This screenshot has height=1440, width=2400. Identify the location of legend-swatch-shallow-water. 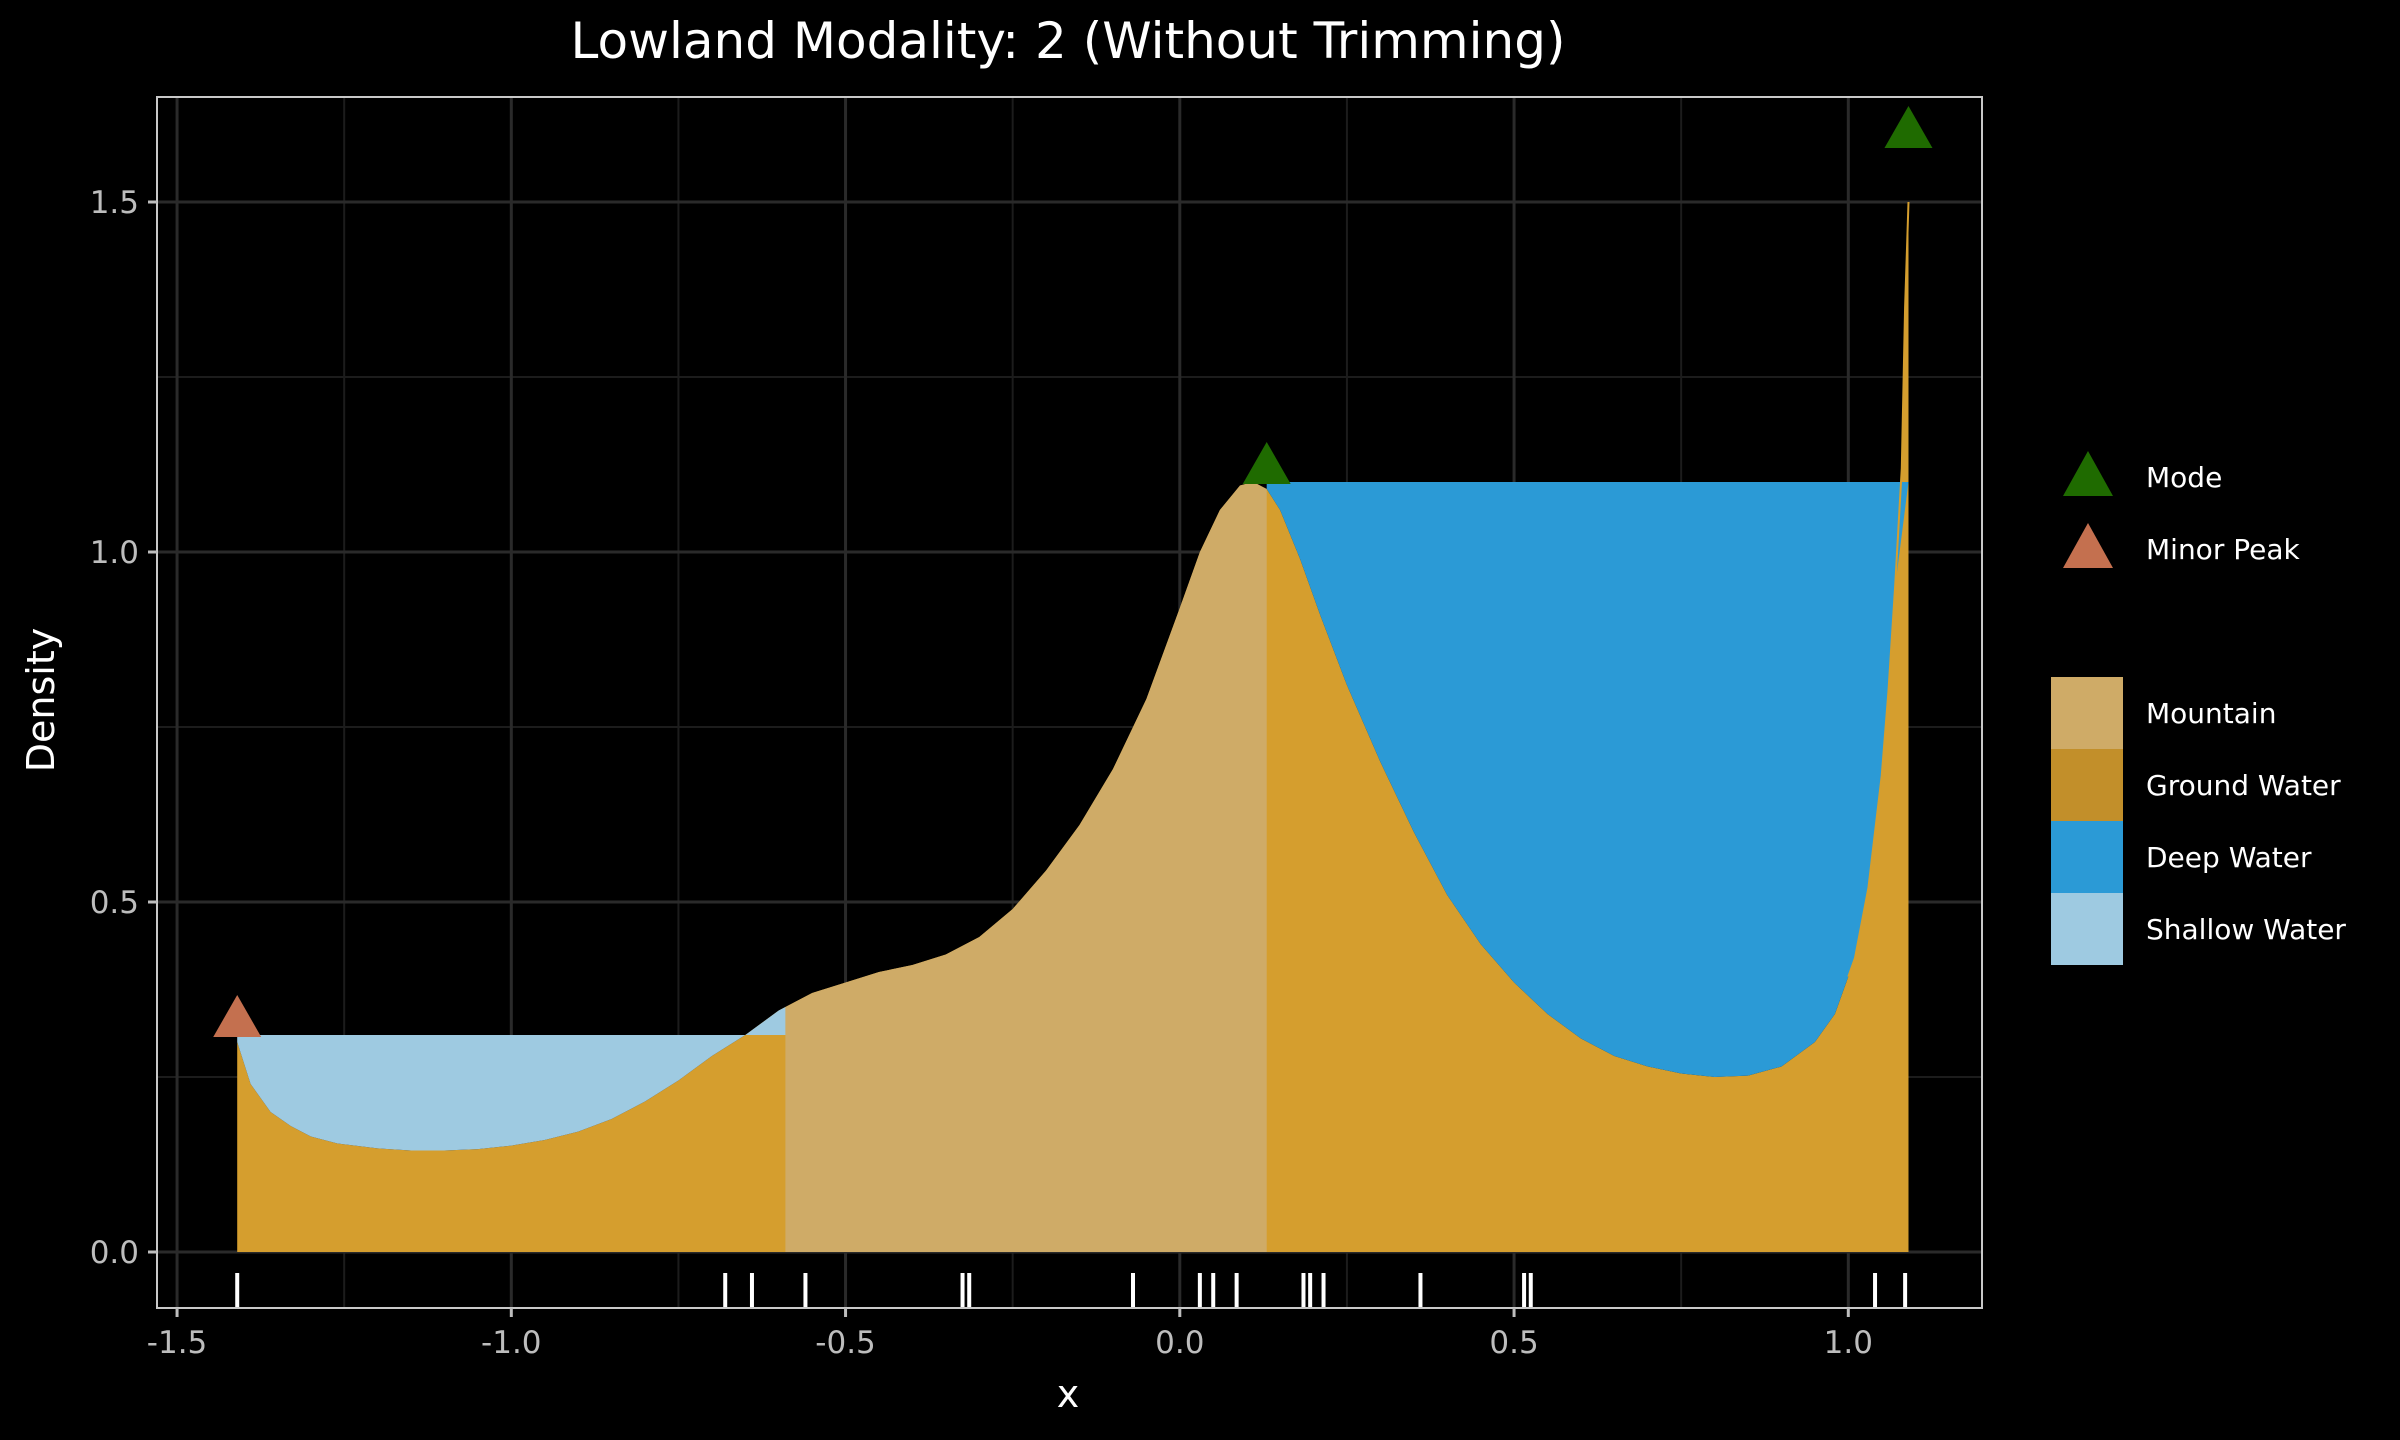
(2087, 929).